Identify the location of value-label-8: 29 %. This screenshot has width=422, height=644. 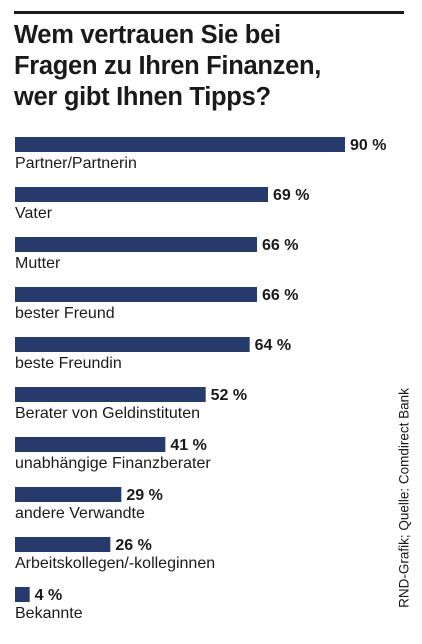
(144, 495).